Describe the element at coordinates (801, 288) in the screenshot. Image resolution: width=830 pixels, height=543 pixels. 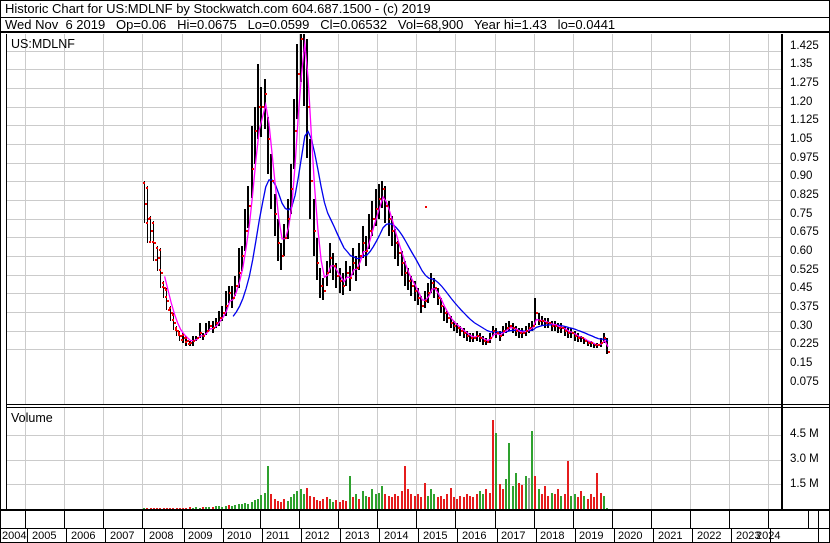
I see `price-tick-label: 0.45` at that location.